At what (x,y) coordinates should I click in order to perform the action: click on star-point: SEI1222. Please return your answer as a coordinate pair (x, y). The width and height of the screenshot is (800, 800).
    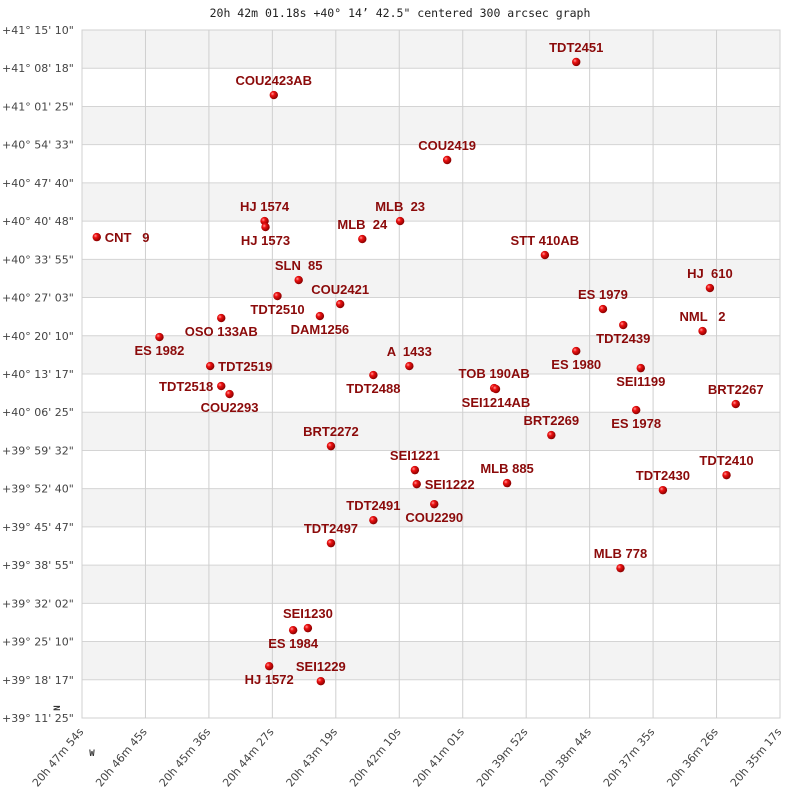
    Looking at the image, I should click on (443, 484).